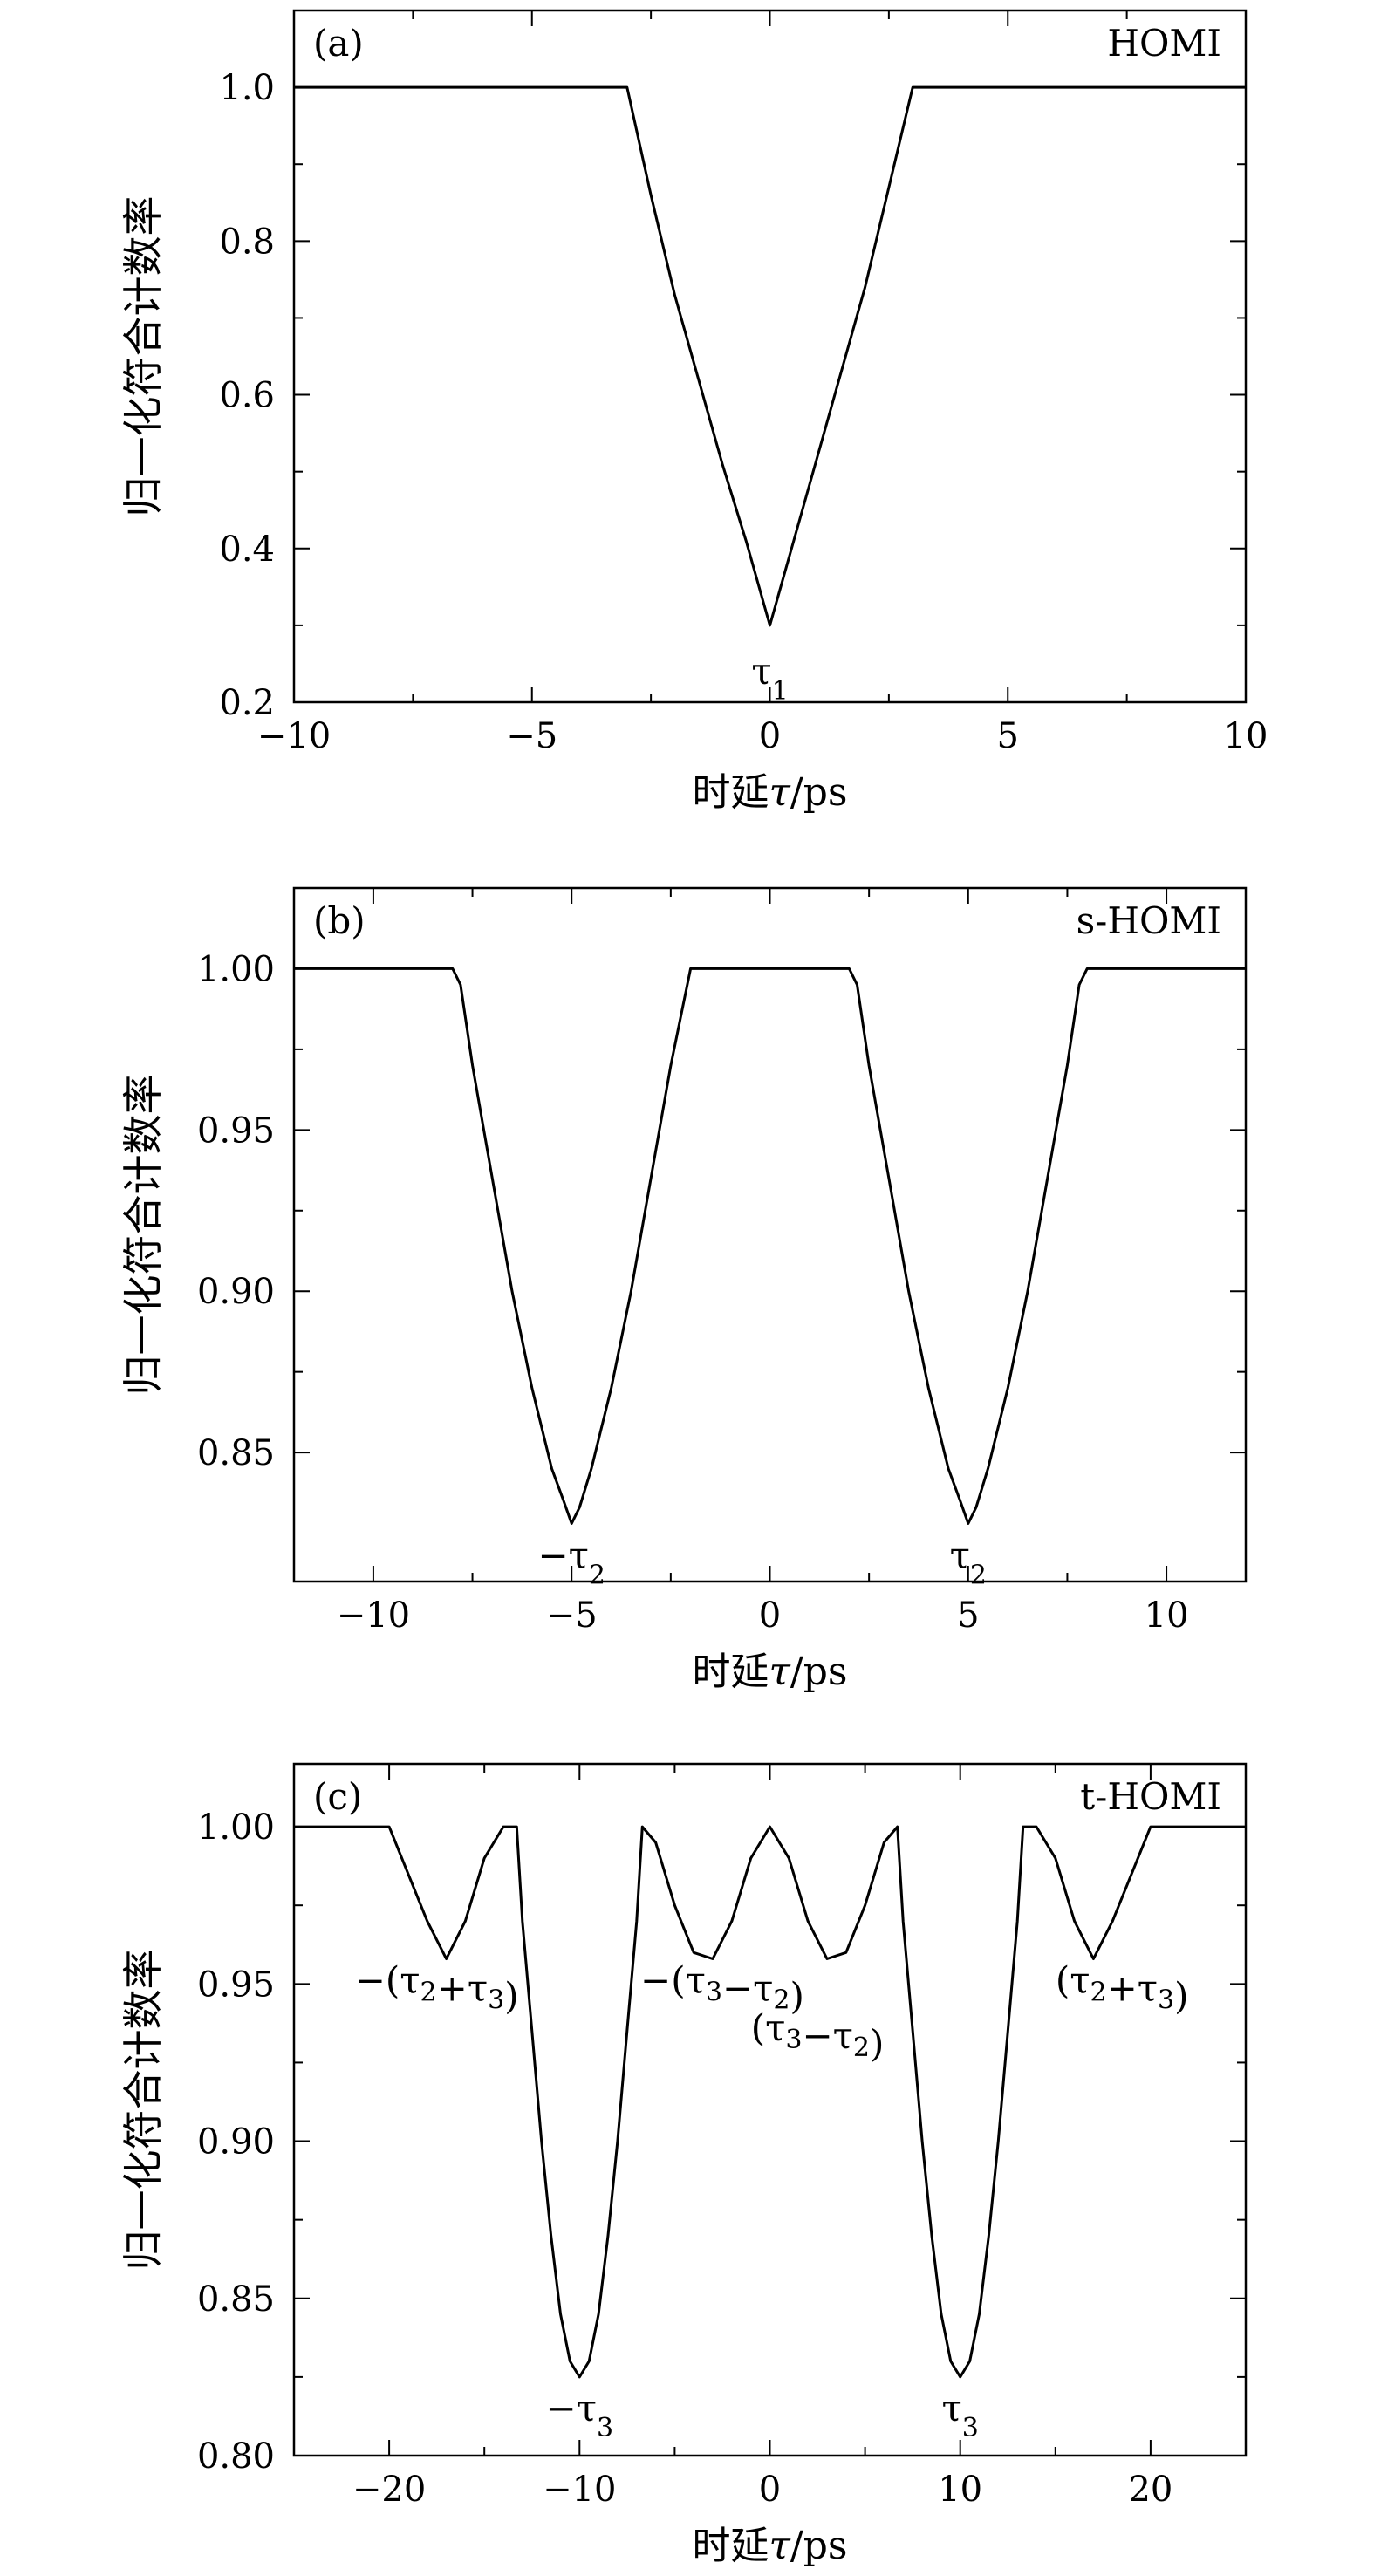 The width and height of the screenshot is (1374, 2576). I want to click on panel-tag: (b), so click(339, 921).